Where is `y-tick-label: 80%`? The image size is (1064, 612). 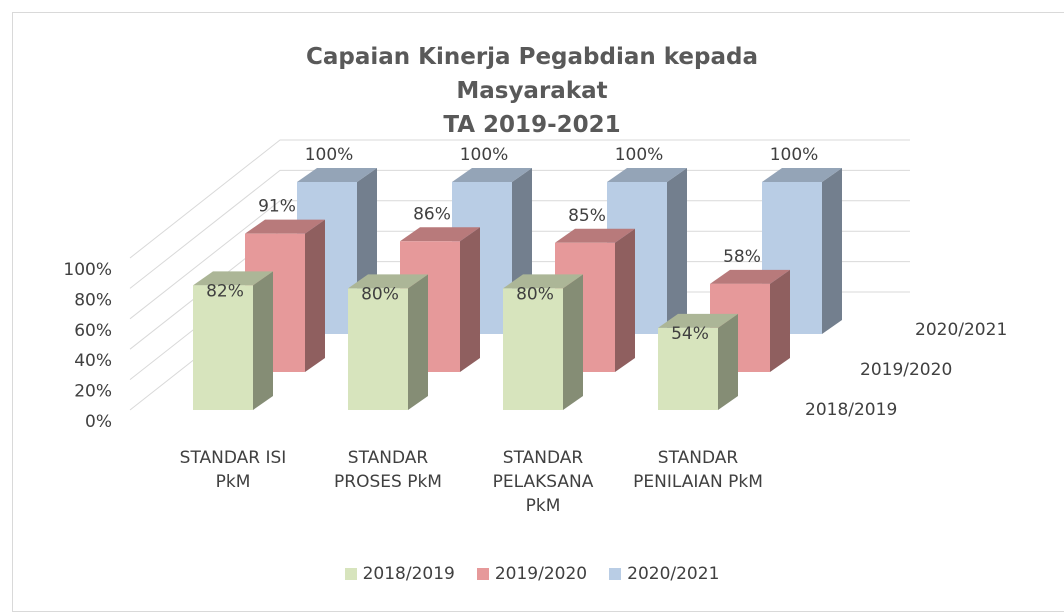 y-tick-label: 80% is located at coordinates (93, 300).